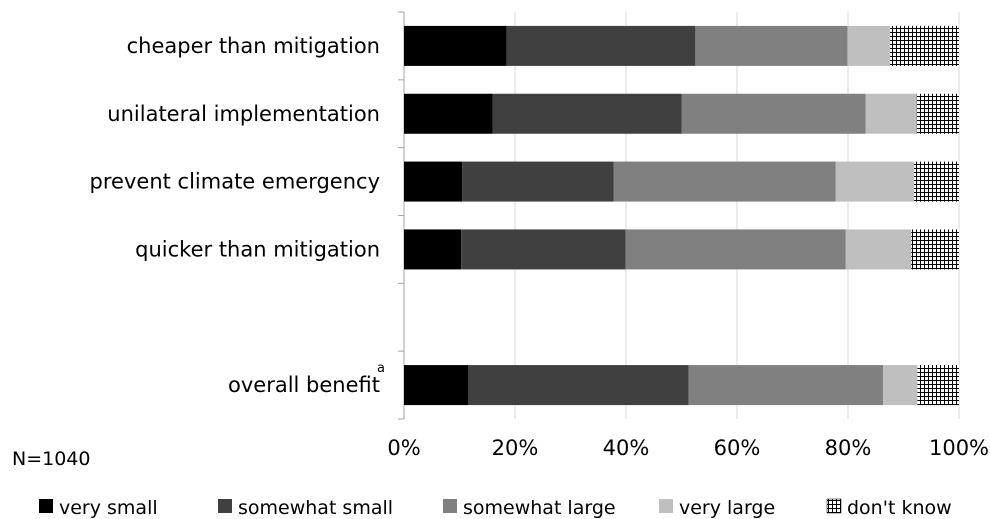 The width and height of the screenshot is (990, 519). I want to click on x-tick-label: 20%, so click(515, 448).